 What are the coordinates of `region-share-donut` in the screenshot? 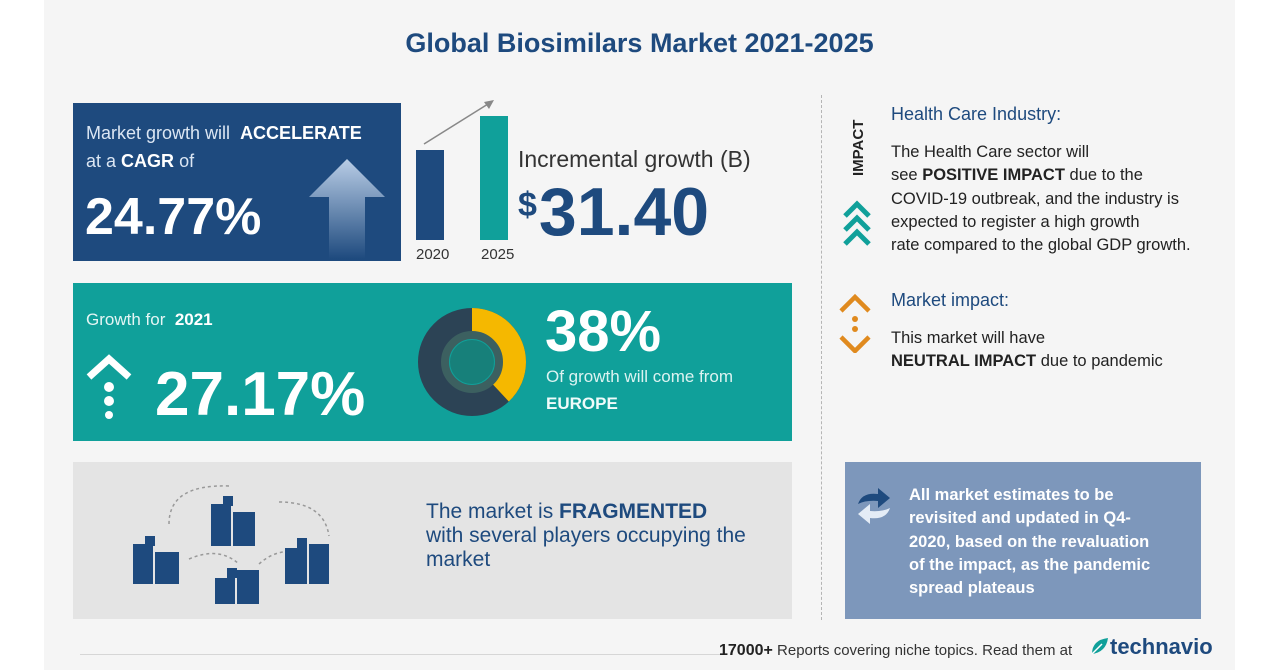 It's located at (472, 362).